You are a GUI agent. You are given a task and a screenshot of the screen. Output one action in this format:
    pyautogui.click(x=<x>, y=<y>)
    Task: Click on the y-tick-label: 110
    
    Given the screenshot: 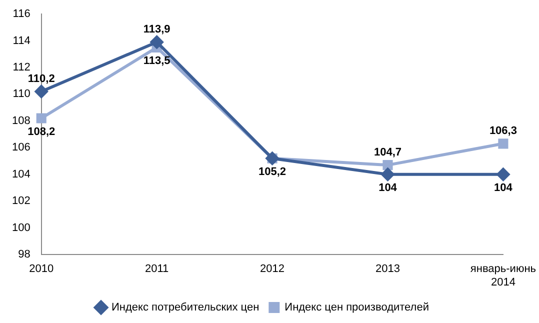 What is the action you would take?
    pyautogui.click(x=21, y=94)
    